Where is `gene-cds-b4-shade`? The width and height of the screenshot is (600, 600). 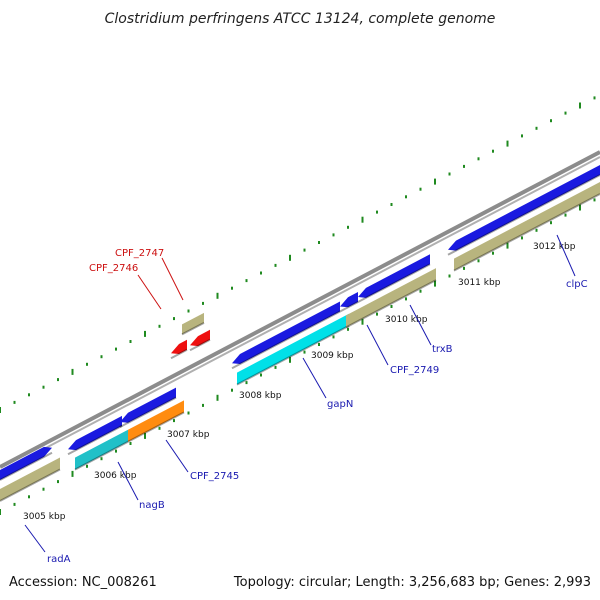 gene-cds-b4-shade is located at coordinates (293, 355).